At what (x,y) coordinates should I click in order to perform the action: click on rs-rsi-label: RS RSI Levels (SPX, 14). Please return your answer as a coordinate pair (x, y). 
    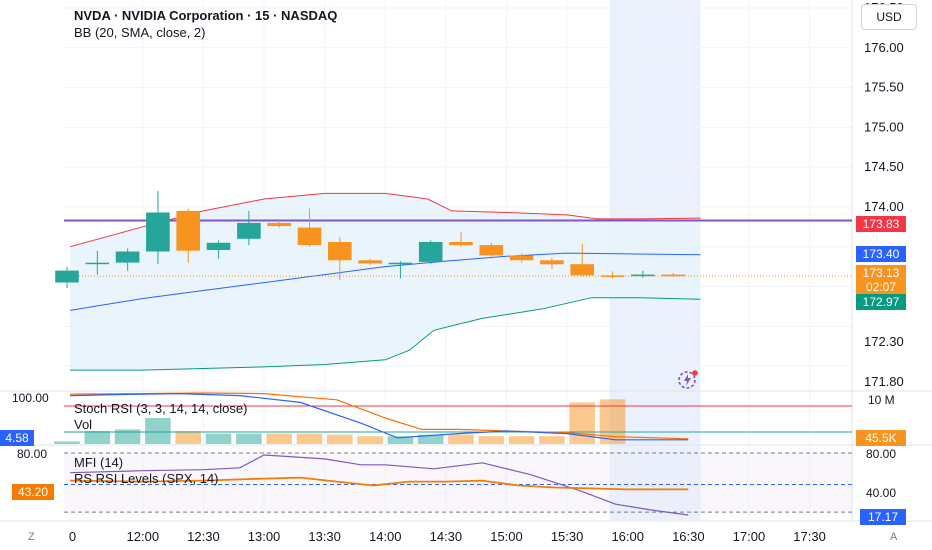
    Looking at the image, I should click on (146, 478).